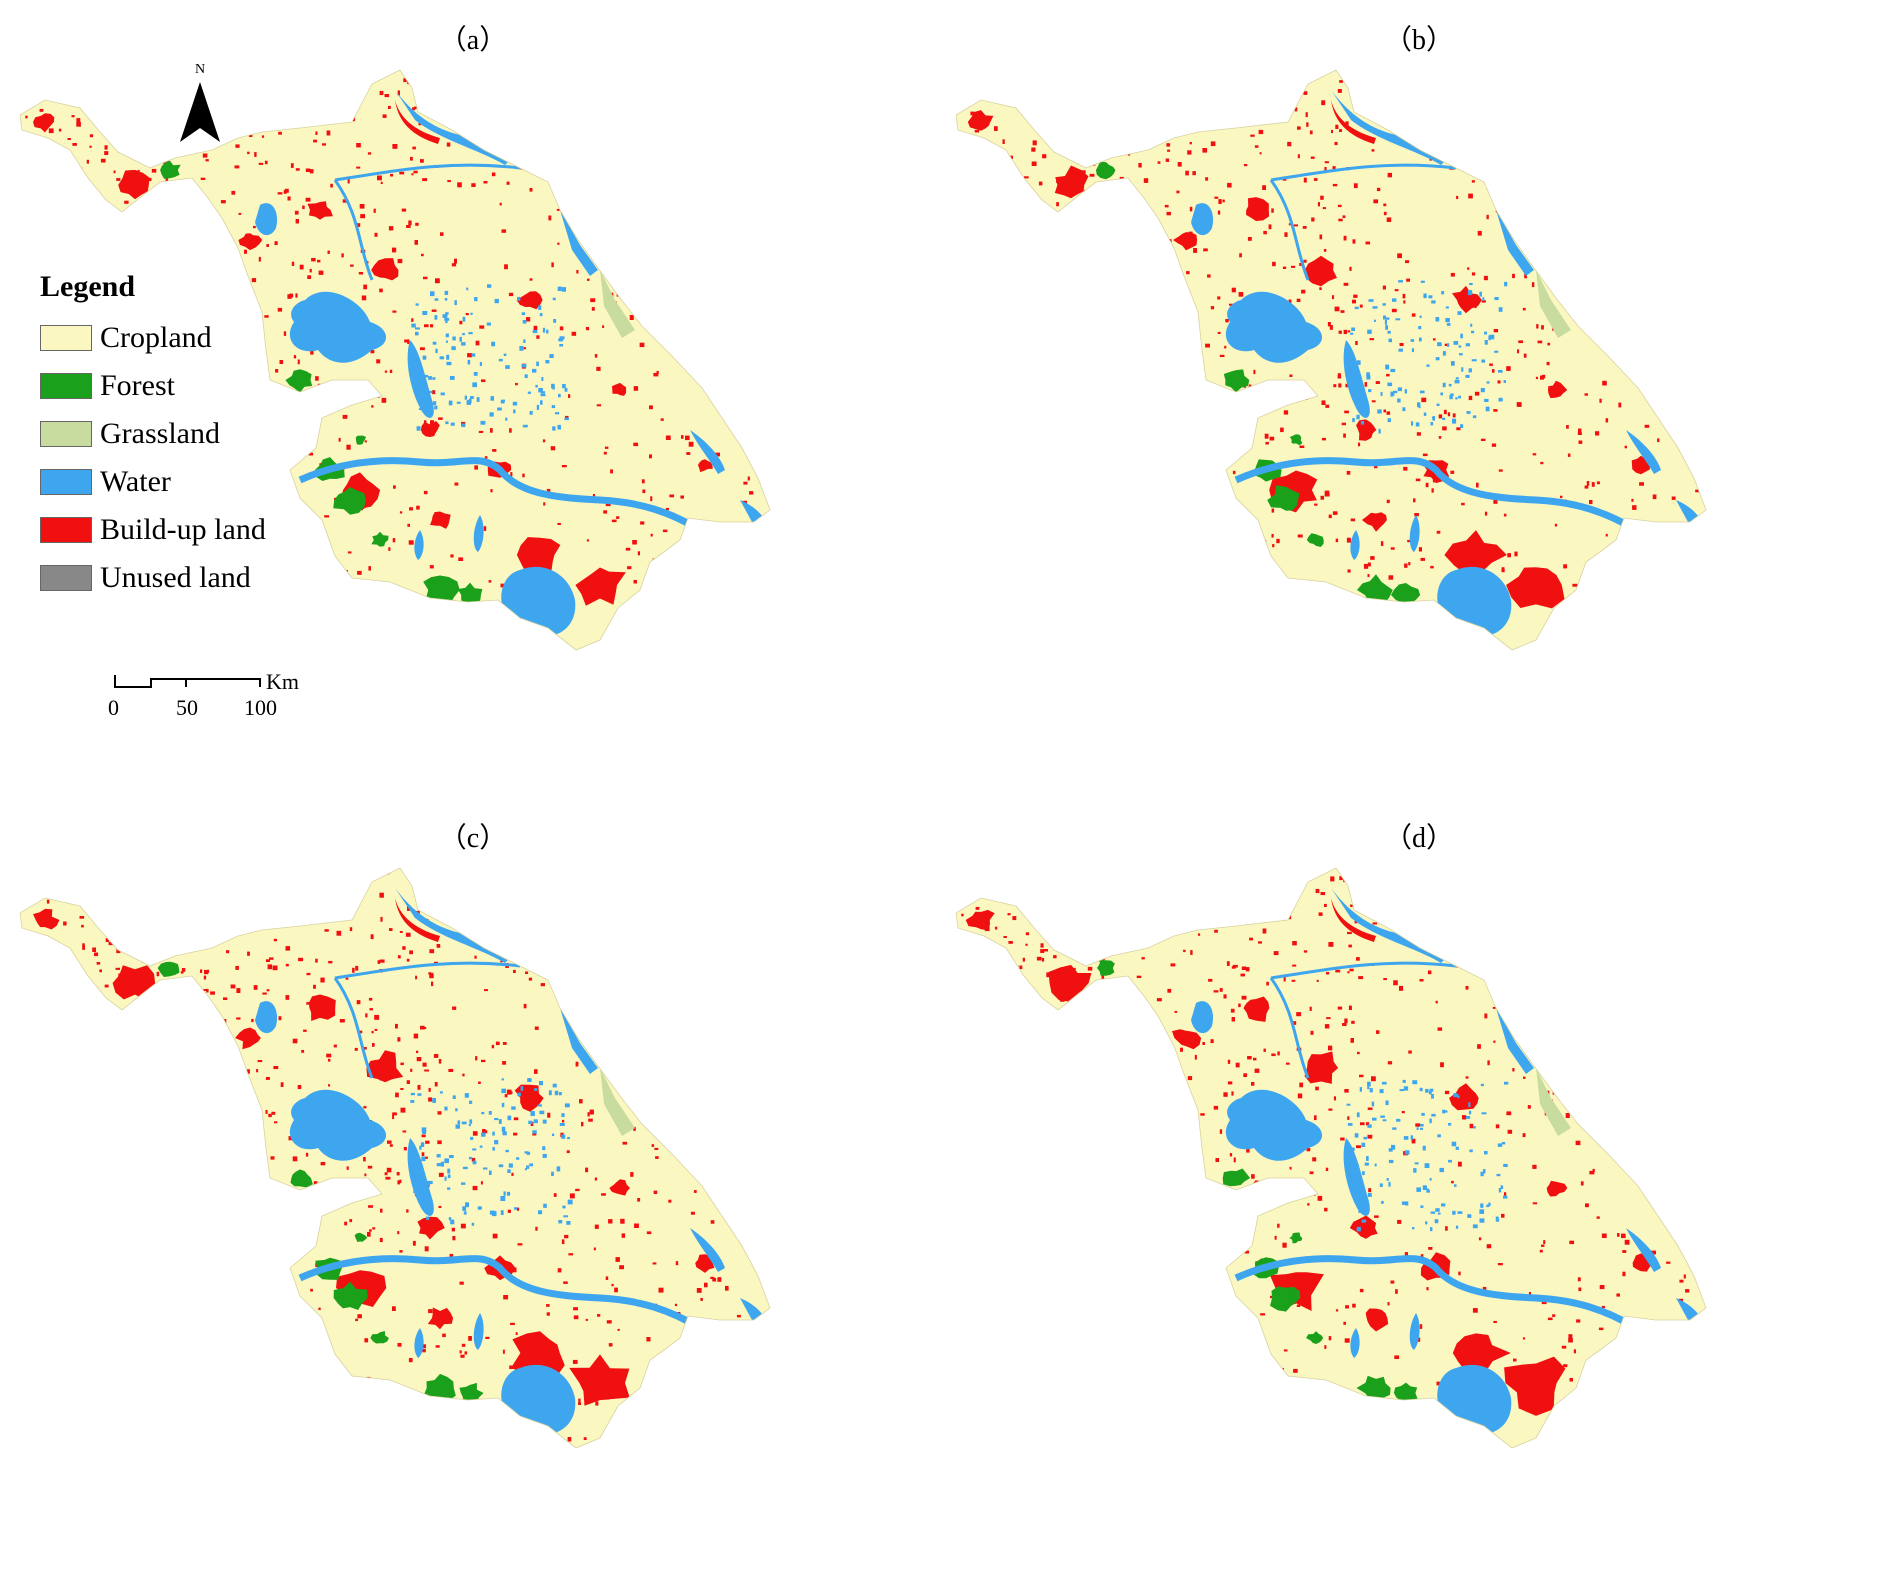  I want to click on legend-item-grassland: Grassland, so click(153, 434).